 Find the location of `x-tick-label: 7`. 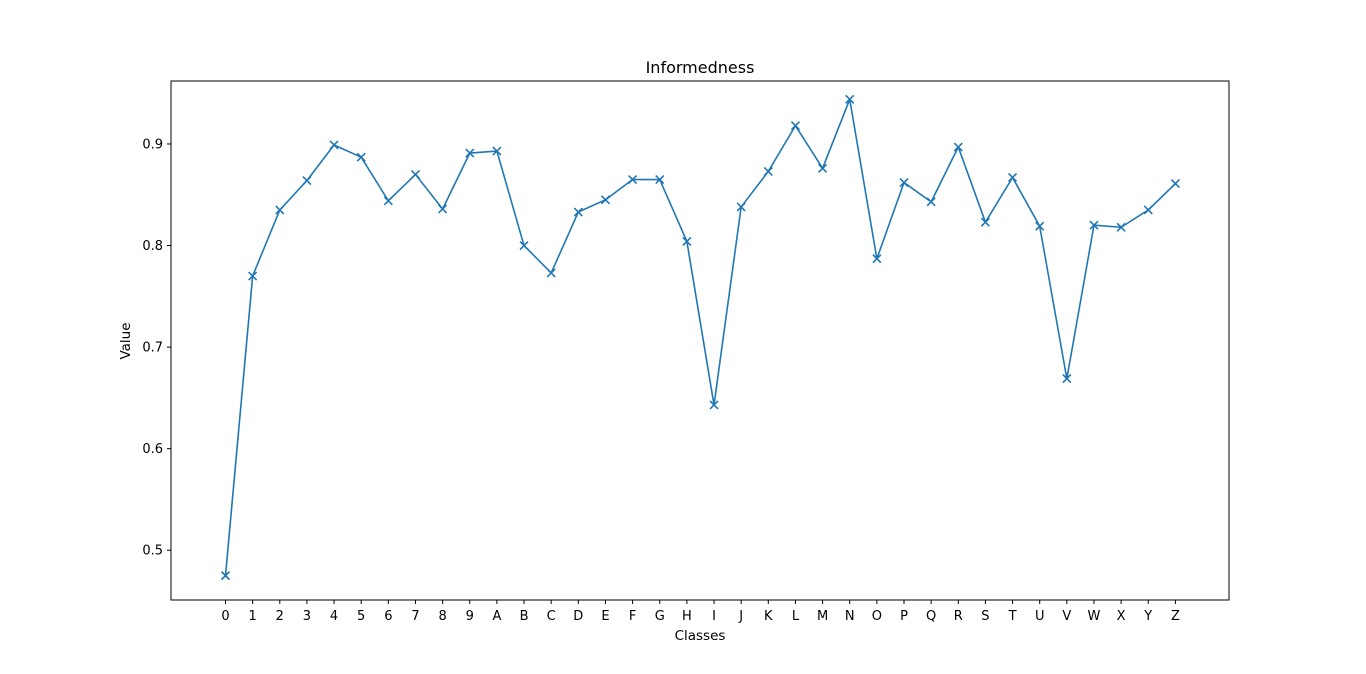

x-tick-label: 7 is located at coordinates (415, 616).